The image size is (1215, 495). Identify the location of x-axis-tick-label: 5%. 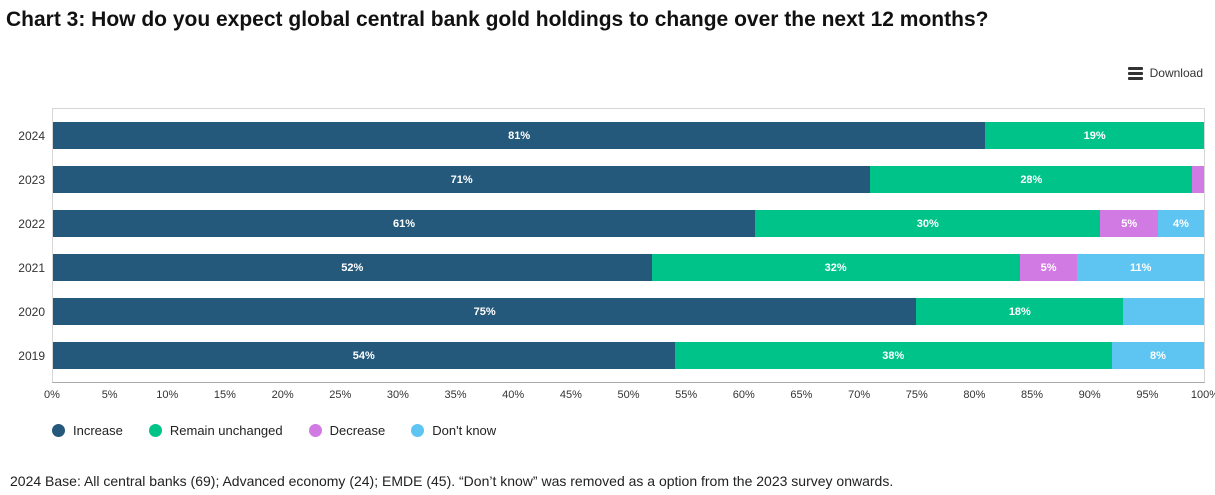
(109, 395).